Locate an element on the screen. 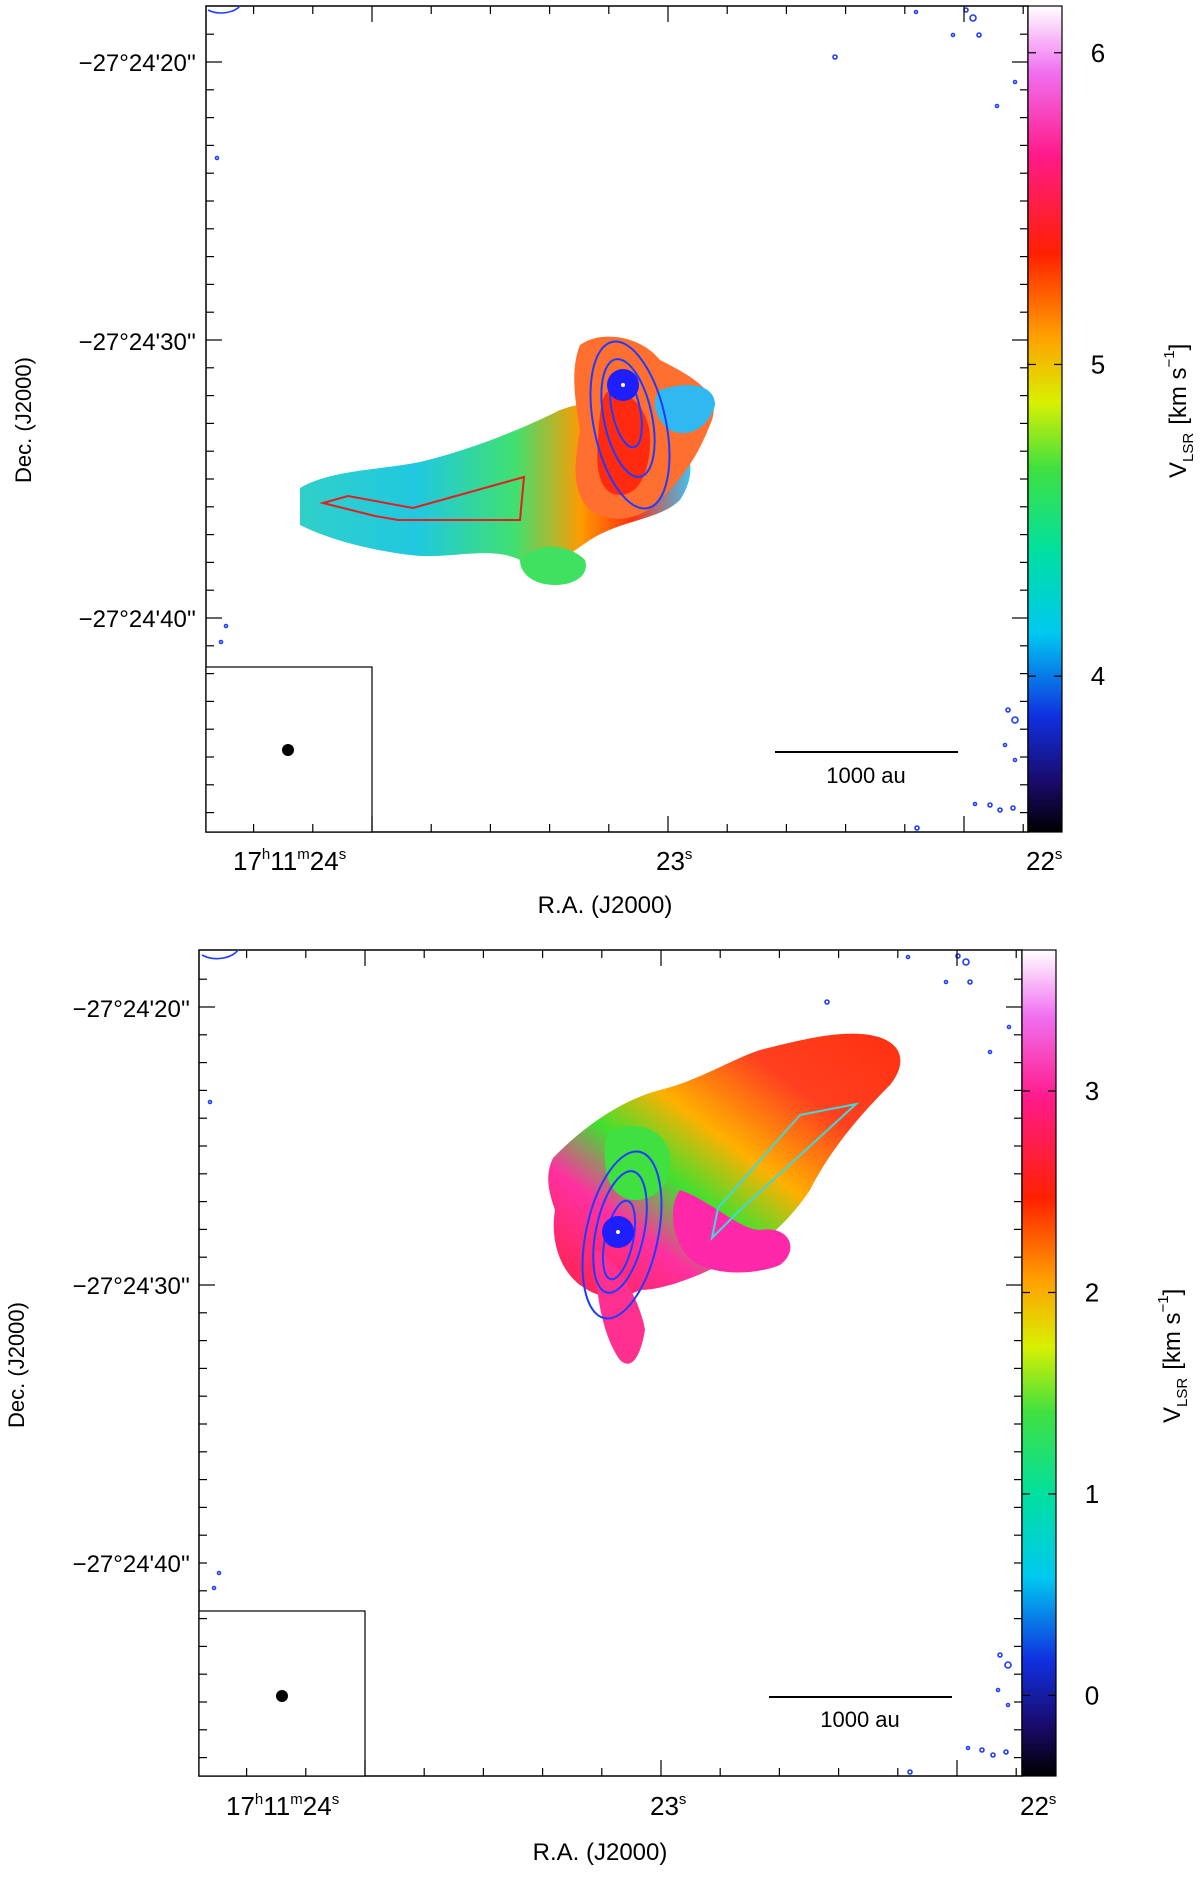 The image size is (1200, 1877). top-protostar-center is located at coordinates (623, 385).